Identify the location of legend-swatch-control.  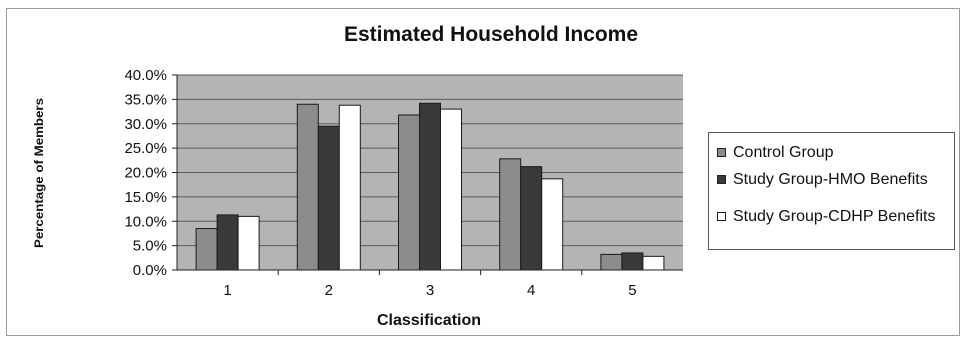
(721, 152).